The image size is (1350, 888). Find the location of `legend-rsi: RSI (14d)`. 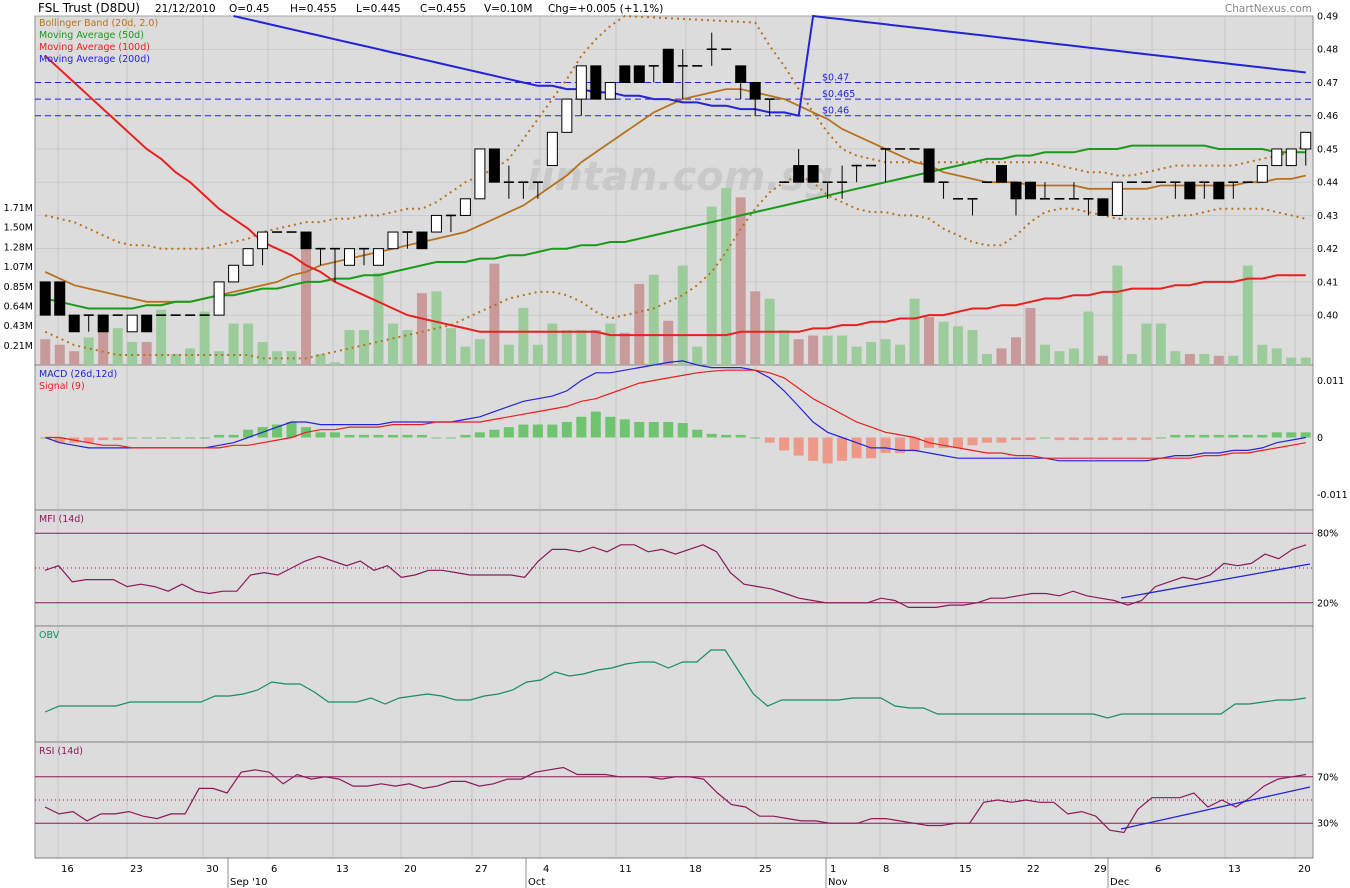

legend-rsi: RSI (14d) is located at coordinates (61, 751).